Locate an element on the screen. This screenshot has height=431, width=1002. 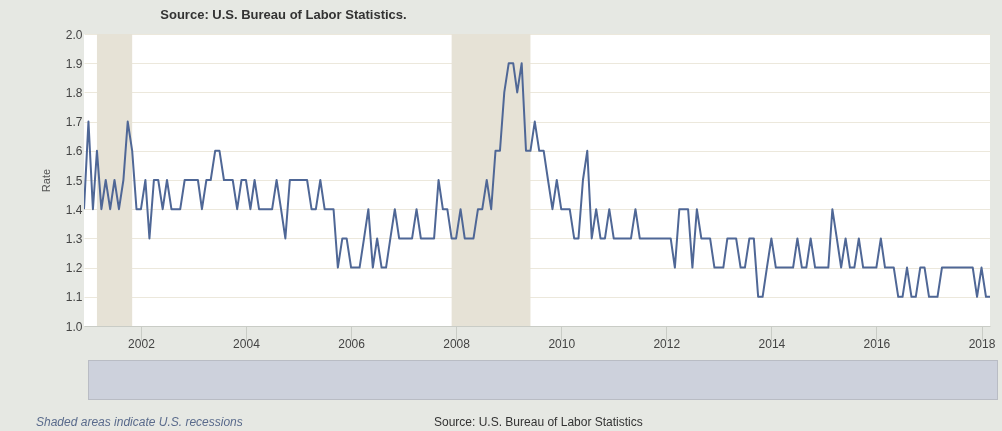
y-tick-label: 1.3 is located at coordinates (74, 238).